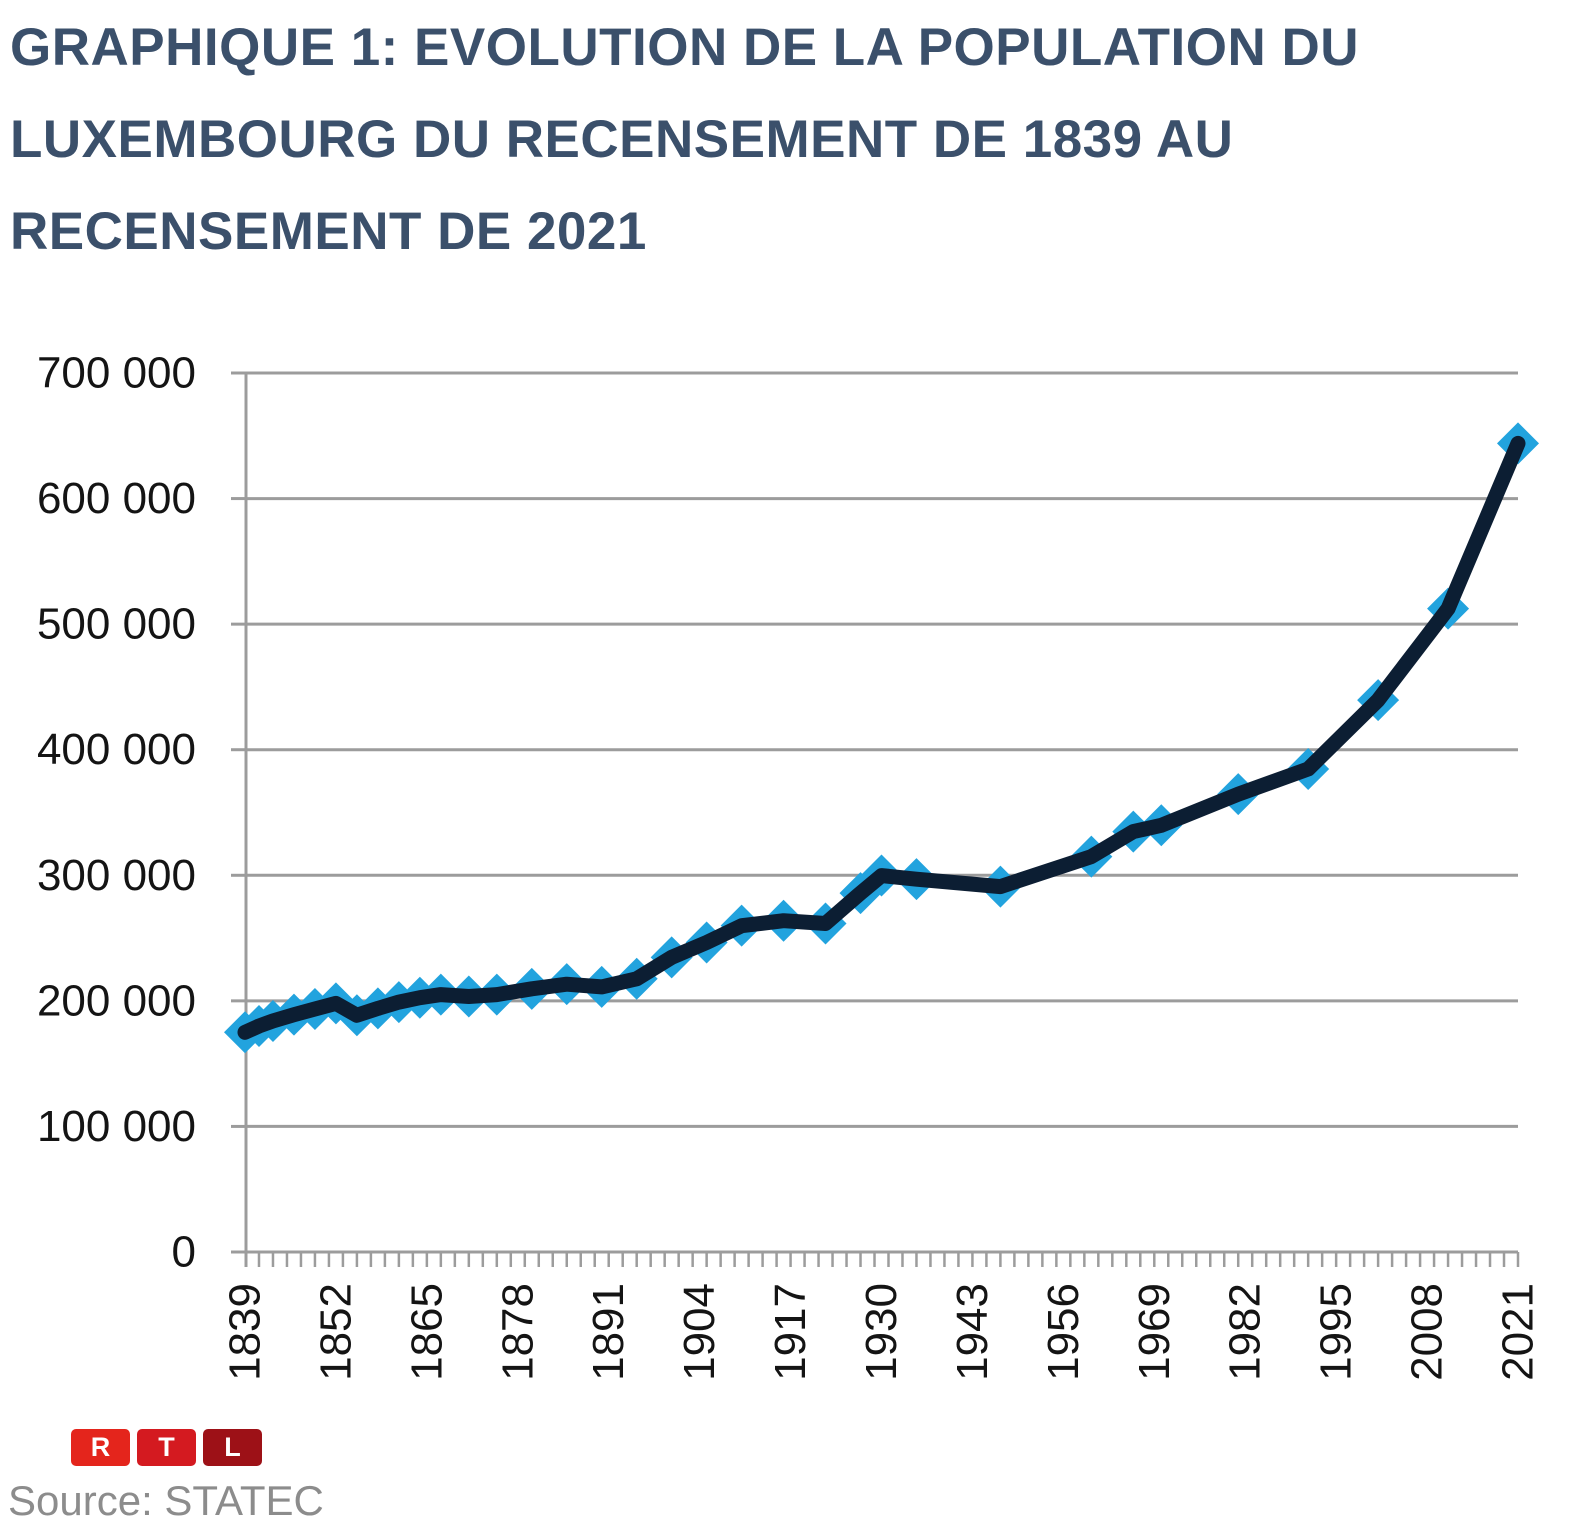 The image size is (1572, 1539). What do you see at coordinates (1063, 1332) in the screenshot?
I see `x-axis-tick-label: 1956` at bounding box center [1063, 1332].